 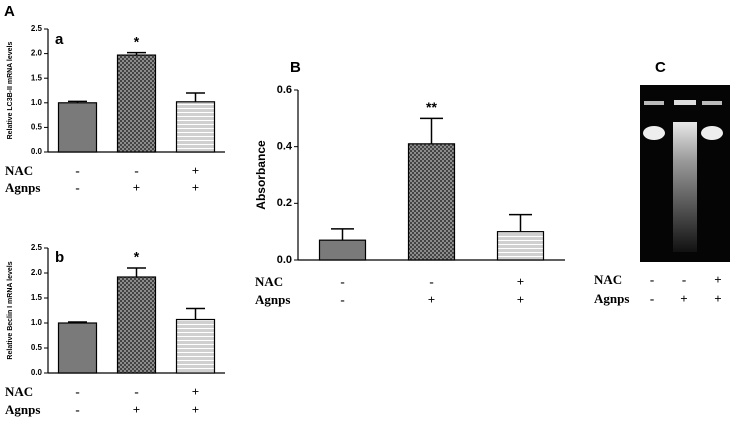 What do you see at coordinates (431, 107) in the screenshot?
I see `significance: **` at bounding box center [431, 107].